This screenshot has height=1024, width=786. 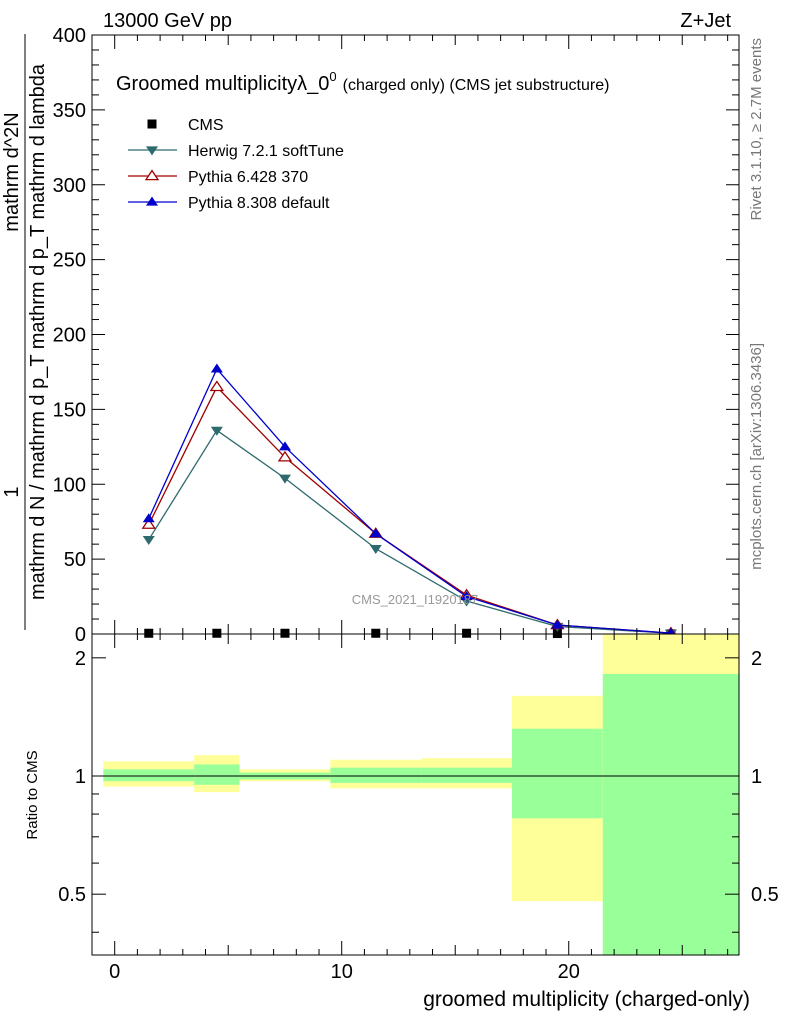 What do you see at coordinates (72, 895) in the screenshot?
I see `ratio-ytick-label: 0.5` at bounding box center [72, 895].